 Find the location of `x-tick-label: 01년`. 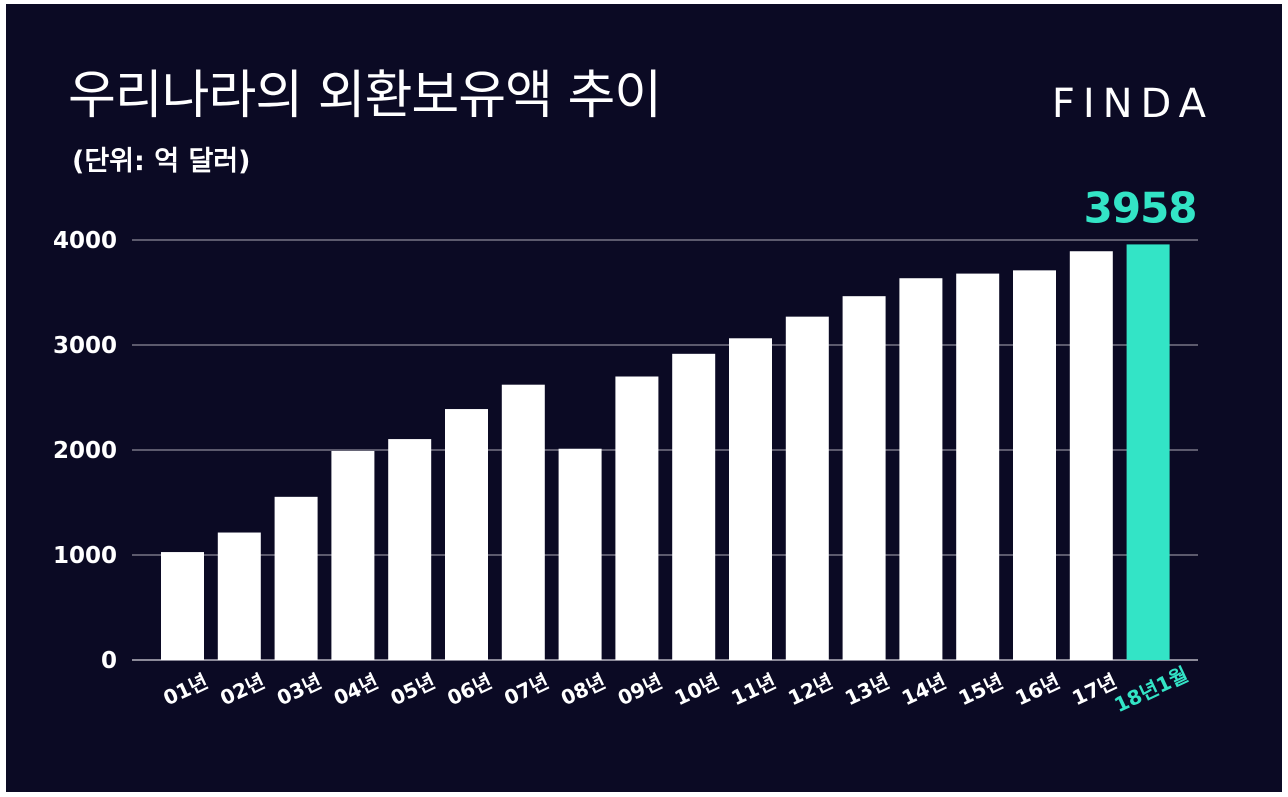

x-tick-label: 01년 is located at coordinates (186, 689).